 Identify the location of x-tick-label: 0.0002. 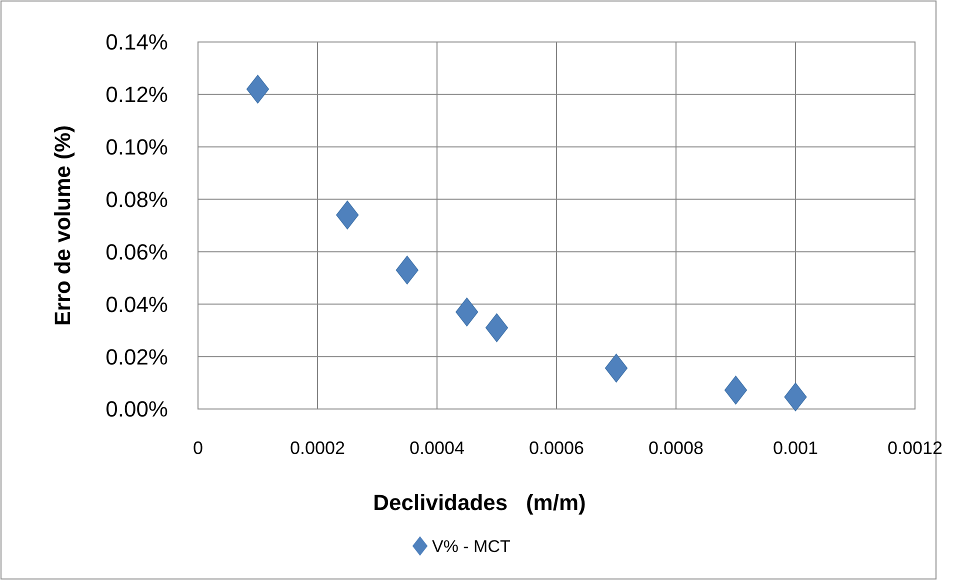
(318, 448).